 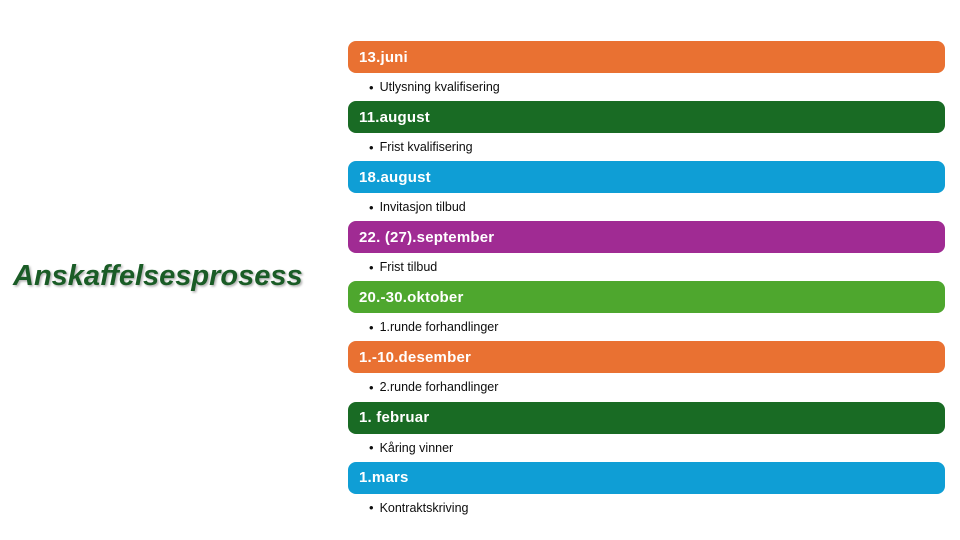 I want to click on timeline-bar: 22. (27).september, so click(x=646, y=237).